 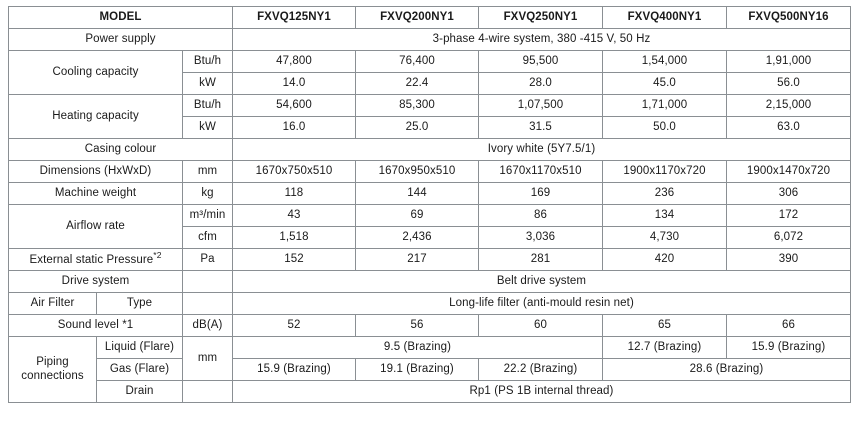 What do you see at coordinates (664, 347) in the screenshot?
I see `piping-liquid-4: 12.7 (Brazing)` at bounding box center [664, 347].